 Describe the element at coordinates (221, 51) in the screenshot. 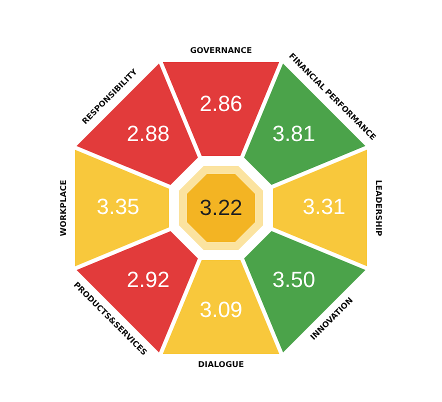

I see `category-label: GOVERNANCE` at that location.